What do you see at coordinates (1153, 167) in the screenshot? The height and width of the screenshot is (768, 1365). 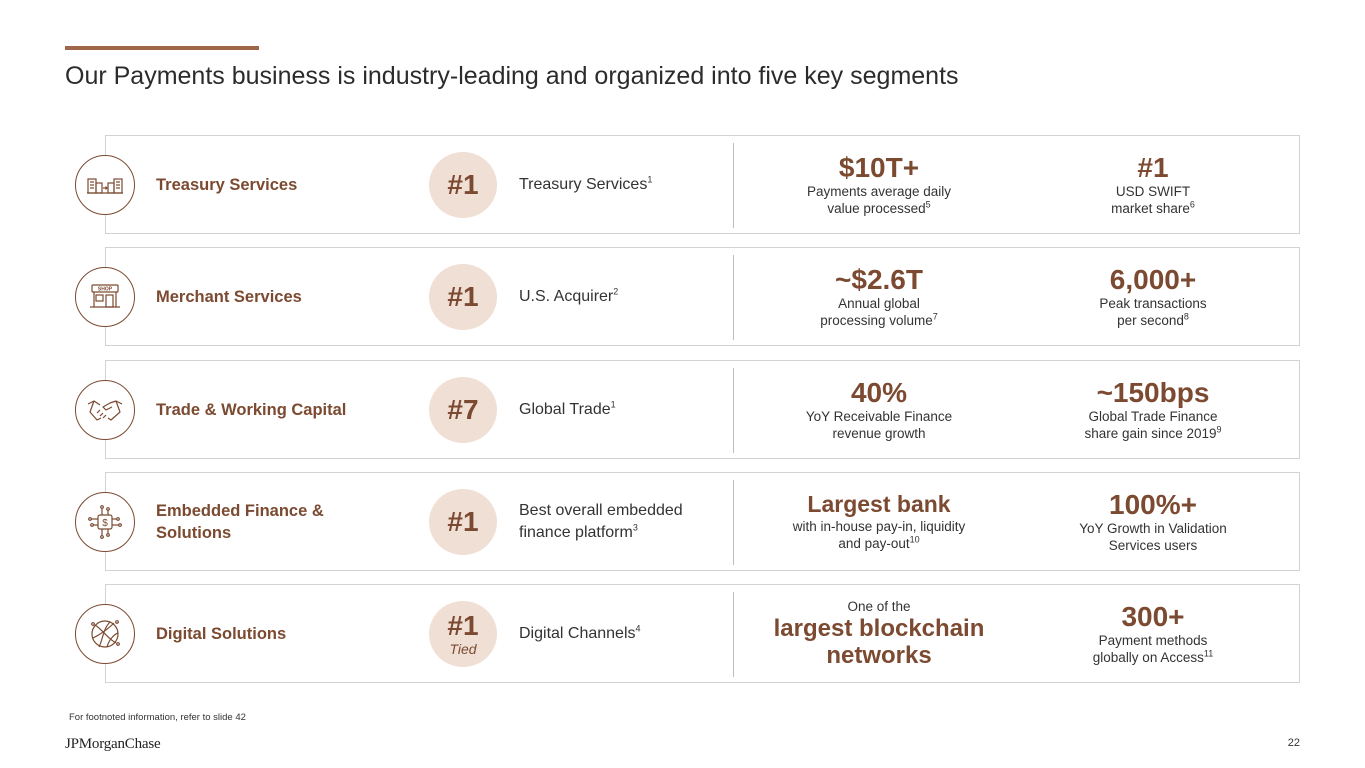 I see `stat-value: #1` at bounding box center [1153, 167].